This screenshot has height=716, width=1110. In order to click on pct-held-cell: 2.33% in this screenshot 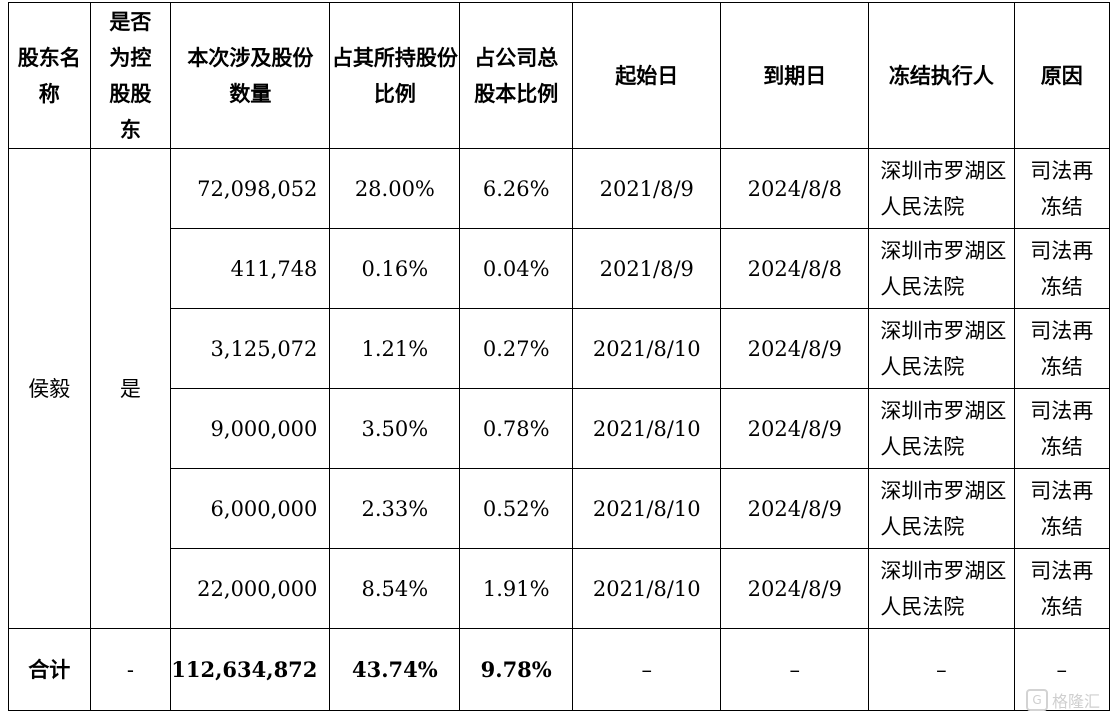, I will do `click(395, 508)`.